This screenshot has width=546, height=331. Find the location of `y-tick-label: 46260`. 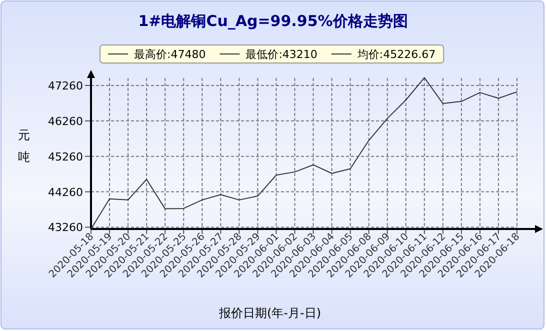

y-tick-label: 46260 is located at coordinates (65, 121).